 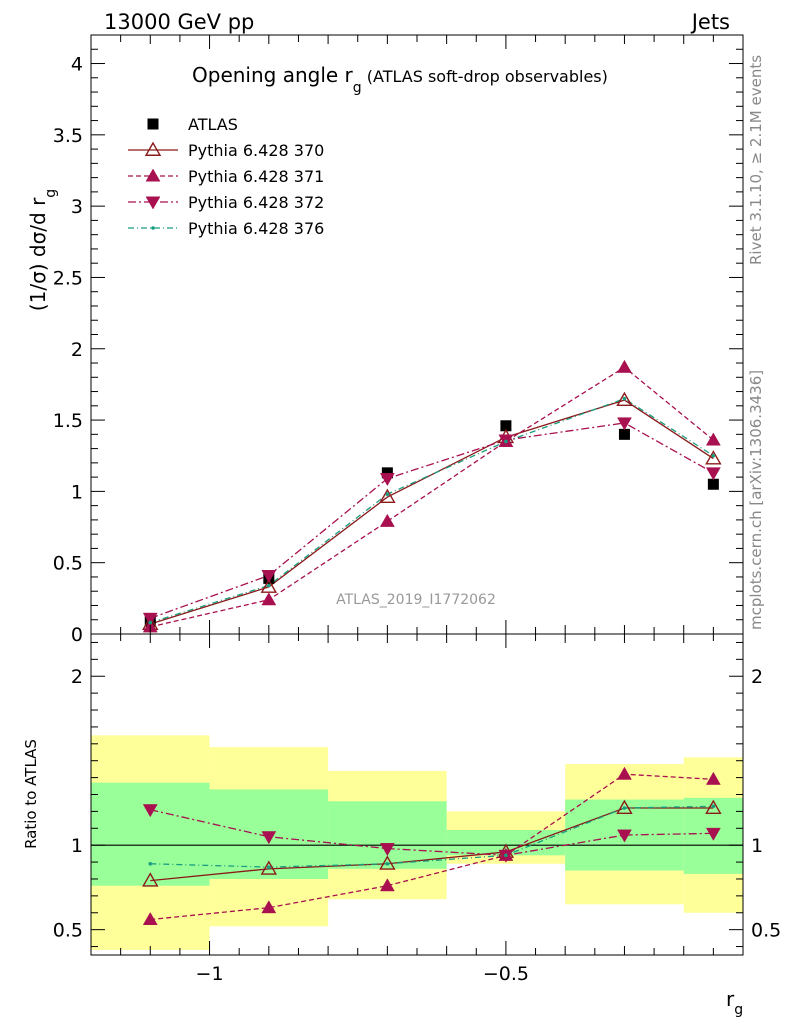 I want to click on legend-label: Pythia 6.428 372, so click(x=256, y=202).